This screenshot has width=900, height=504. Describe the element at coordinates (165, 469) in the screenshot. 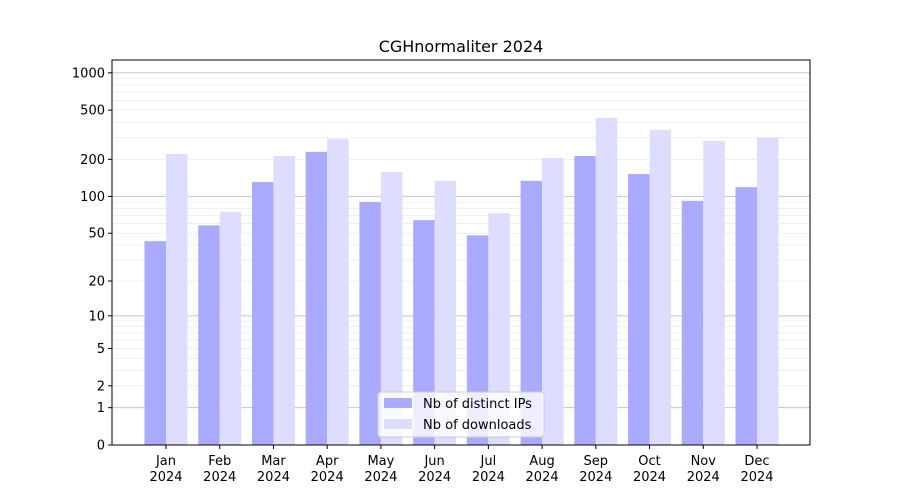

I see `x-tick-label: Jan 2024` at that location.